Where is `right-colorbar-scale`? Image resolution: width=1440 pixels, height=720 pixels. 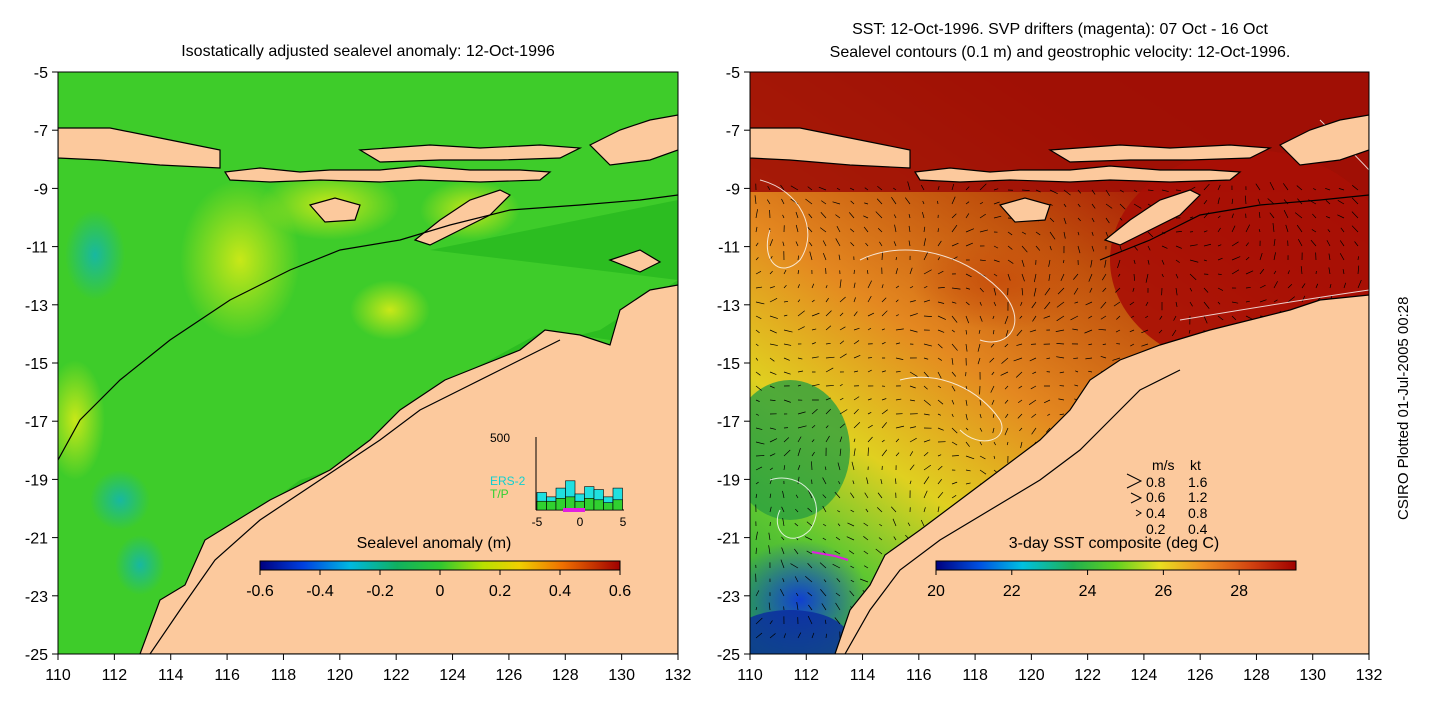 right-colorbar-scale is located at coordinates (1116, 565).